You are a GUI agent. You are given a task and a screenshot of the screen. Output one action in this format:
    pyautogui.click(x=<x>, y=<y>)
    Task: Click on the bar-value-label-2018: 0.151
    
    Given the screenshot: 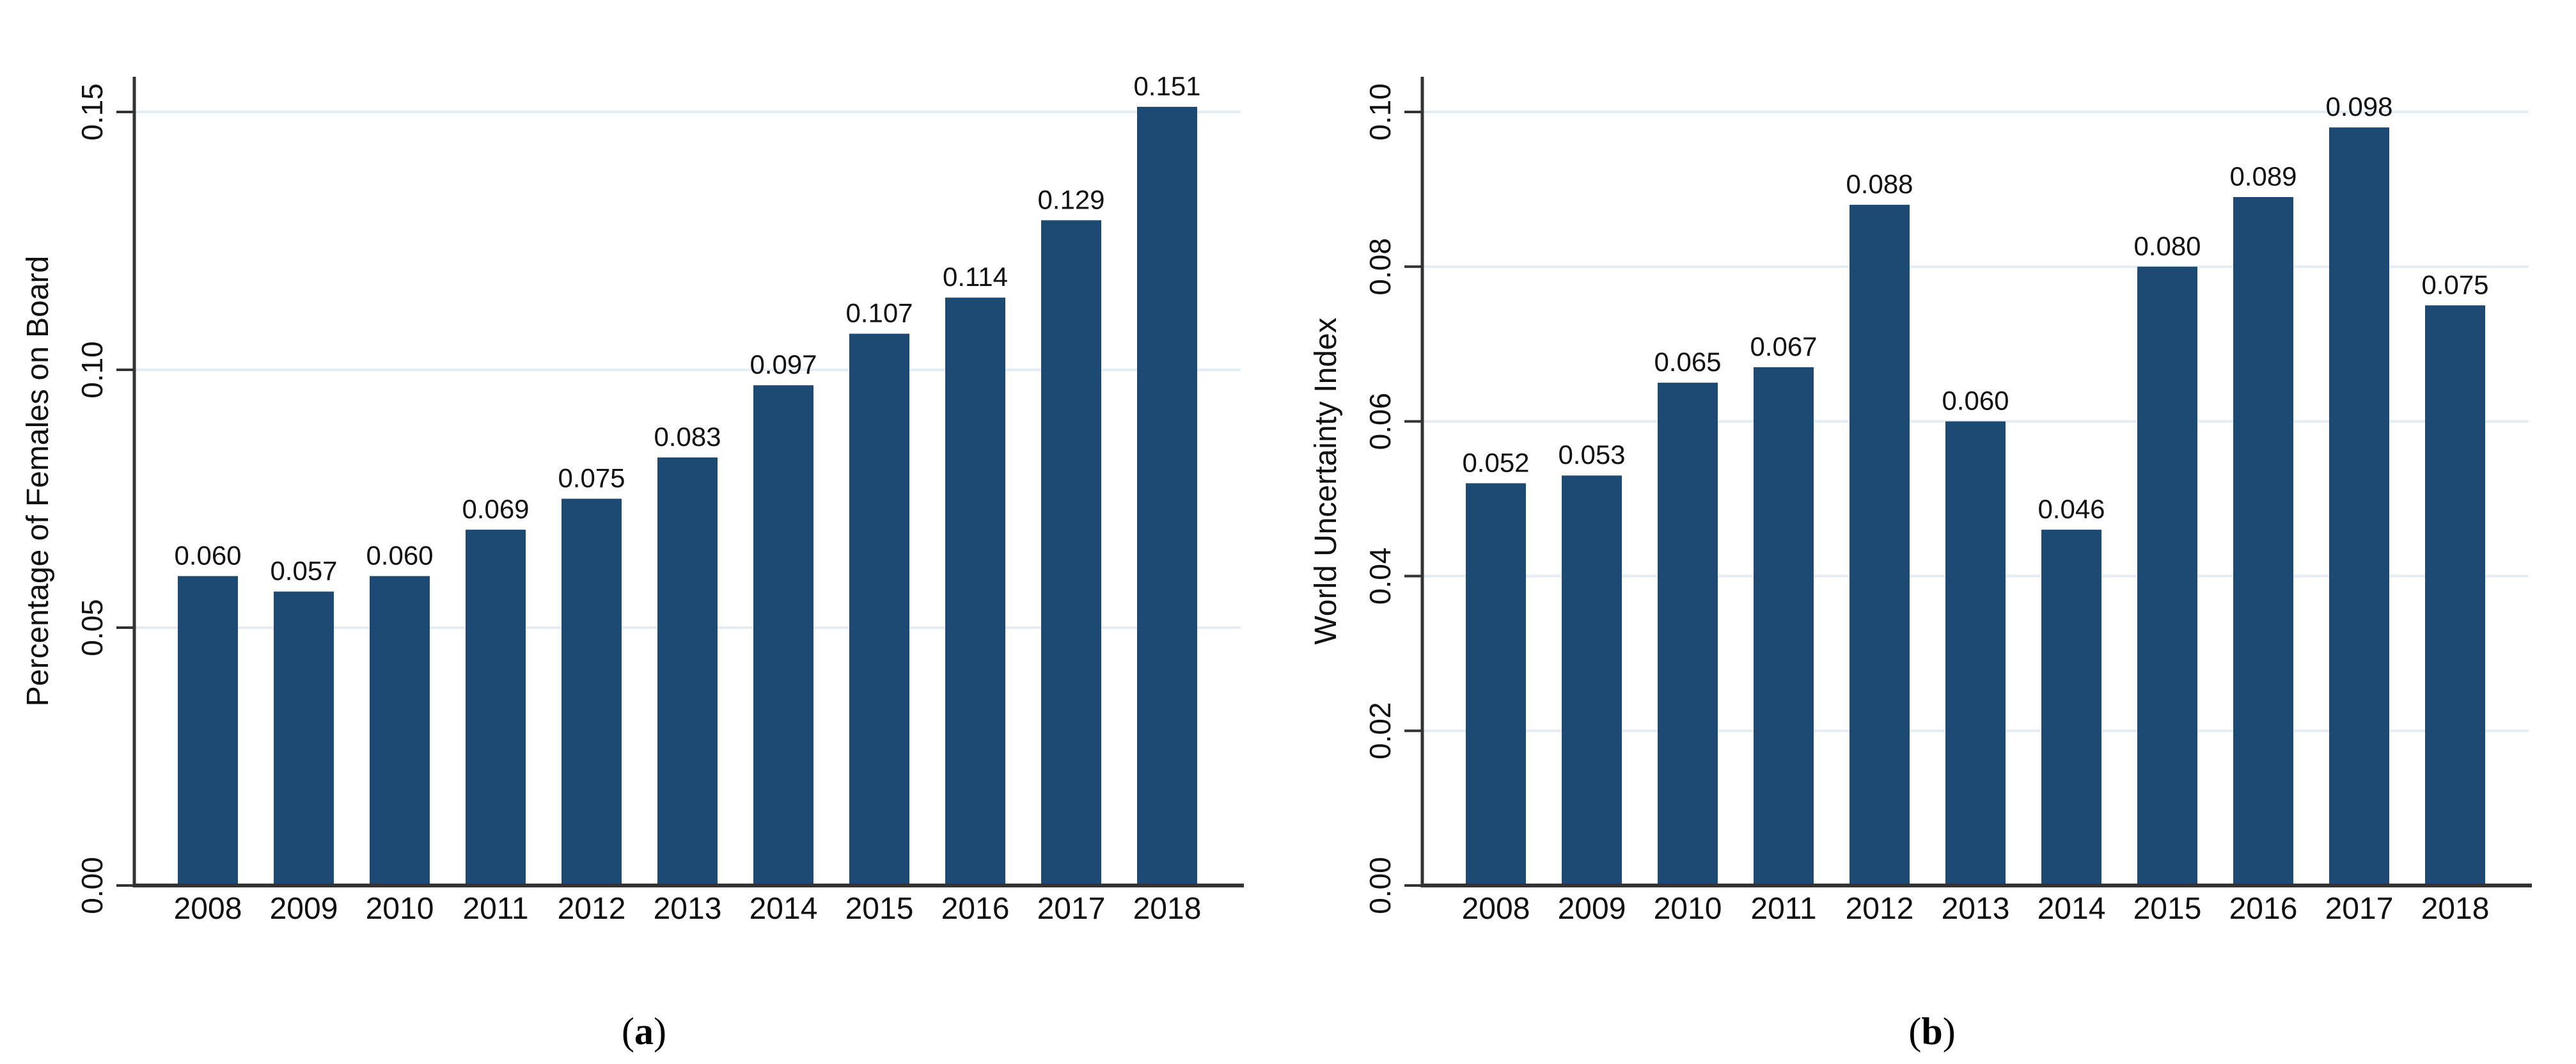 What is the action you would take?
    pyautogui.click(x=1166, y=86)
    